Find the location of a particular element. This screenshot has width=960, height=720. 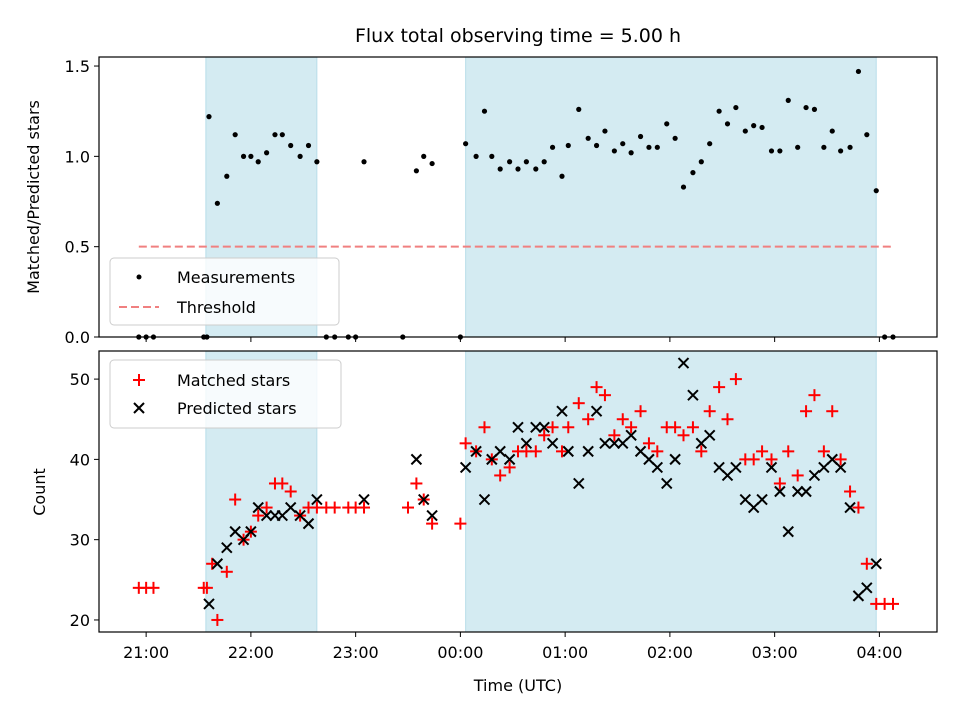

x-tick-label: 02:00 is located at coordinates (670, 652).